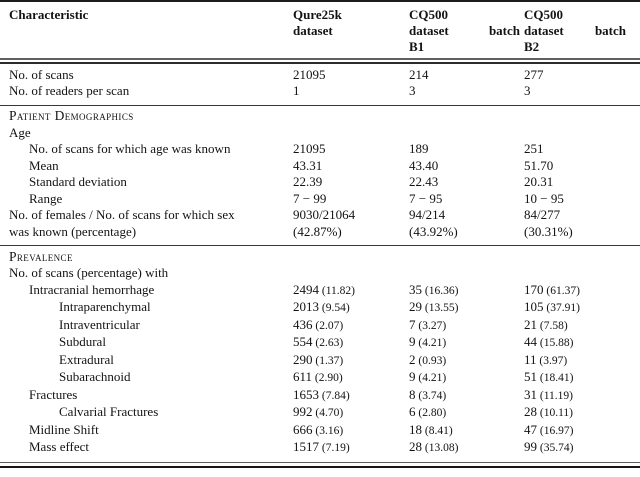 Image resolution: width=640 pixels, height=477 pixels. I want to click on cell-value: 29 (13.55), so click(434, 307).